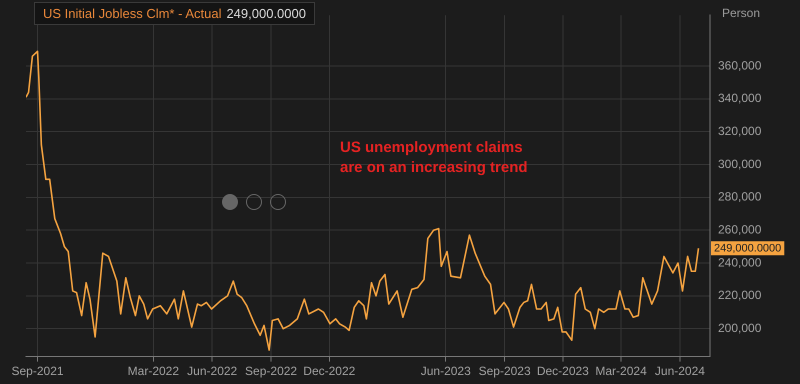  Describe the element at coordinates (748, 248) in the screenshot. I see `text: 249,000.0000` at that location.